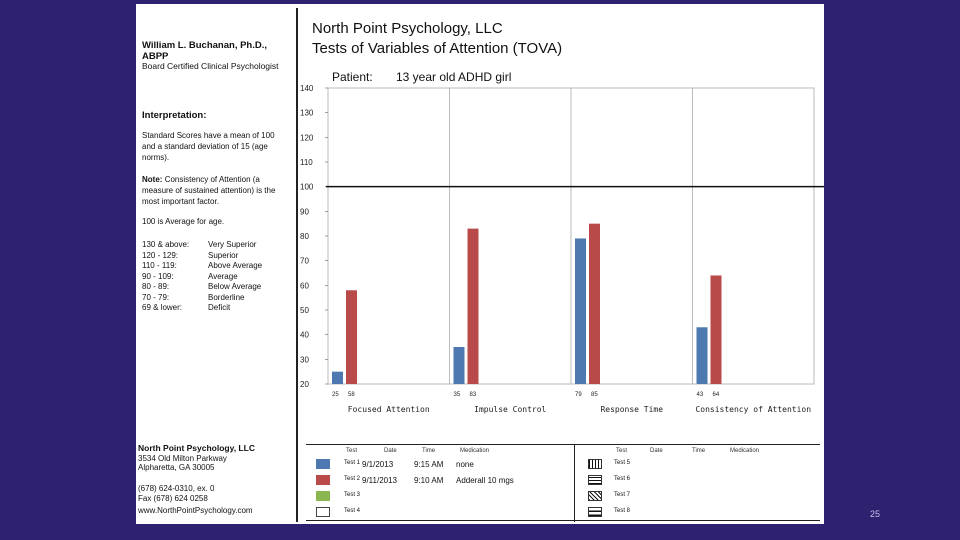 The width and height of the screenshot is (960, 540). I want to click on company-contact: (678) 624-0310, ex. 0 Fax (678) 624 0258, so click(176, 493).